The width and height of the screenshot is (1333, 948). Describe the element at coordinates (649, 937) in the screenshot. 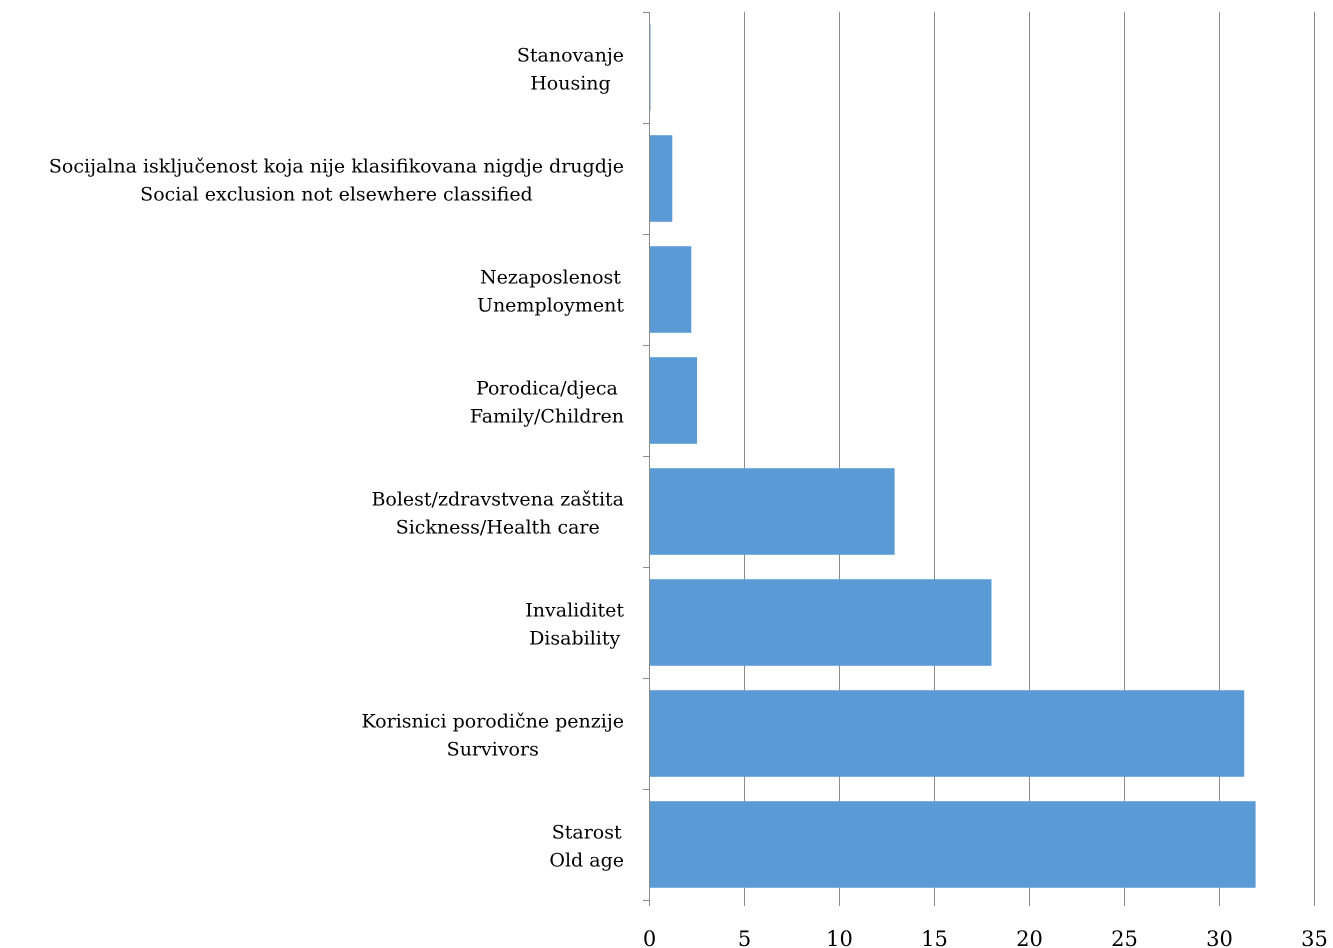

I see `x-tick-label: 0` at that location.